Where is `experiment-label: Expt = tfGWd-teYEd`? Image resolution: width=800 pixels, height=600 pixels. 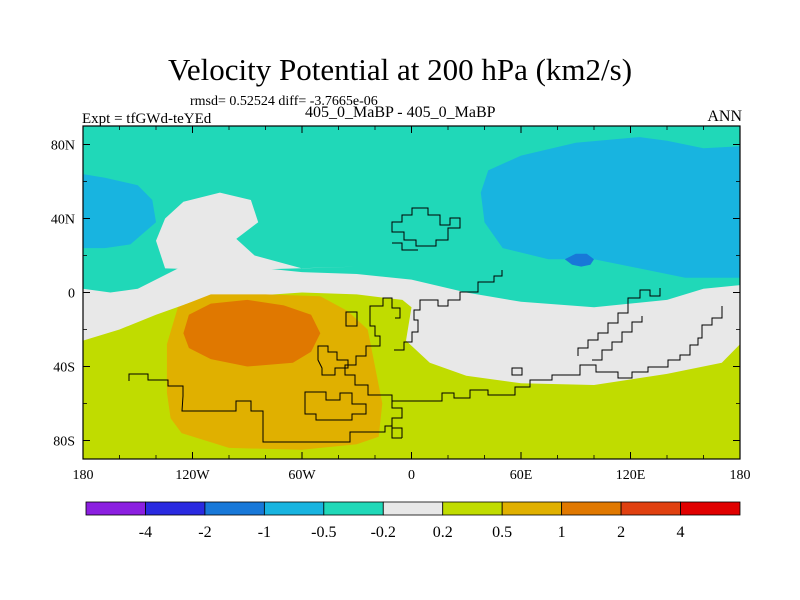 experiment-label: Expt = tfGWd-teYEd is located at coordinates (147, 119).